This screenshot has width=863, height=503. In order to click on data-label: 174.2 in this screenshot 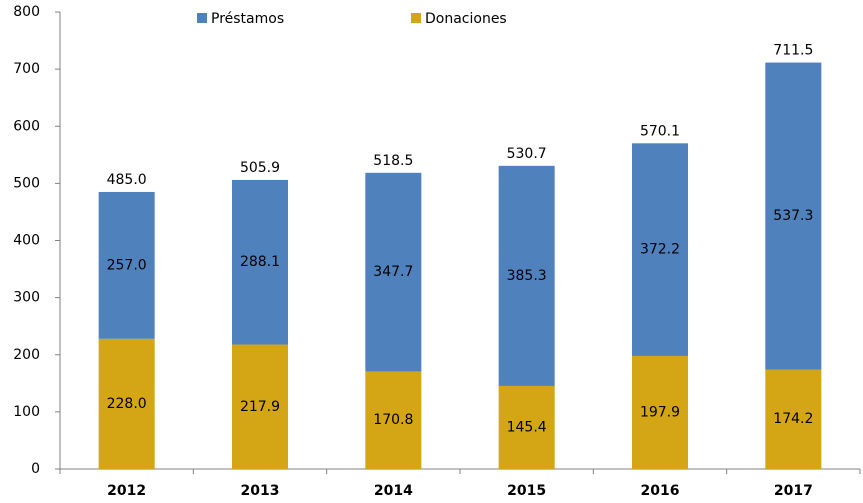, I will do `click(793, 419)`.